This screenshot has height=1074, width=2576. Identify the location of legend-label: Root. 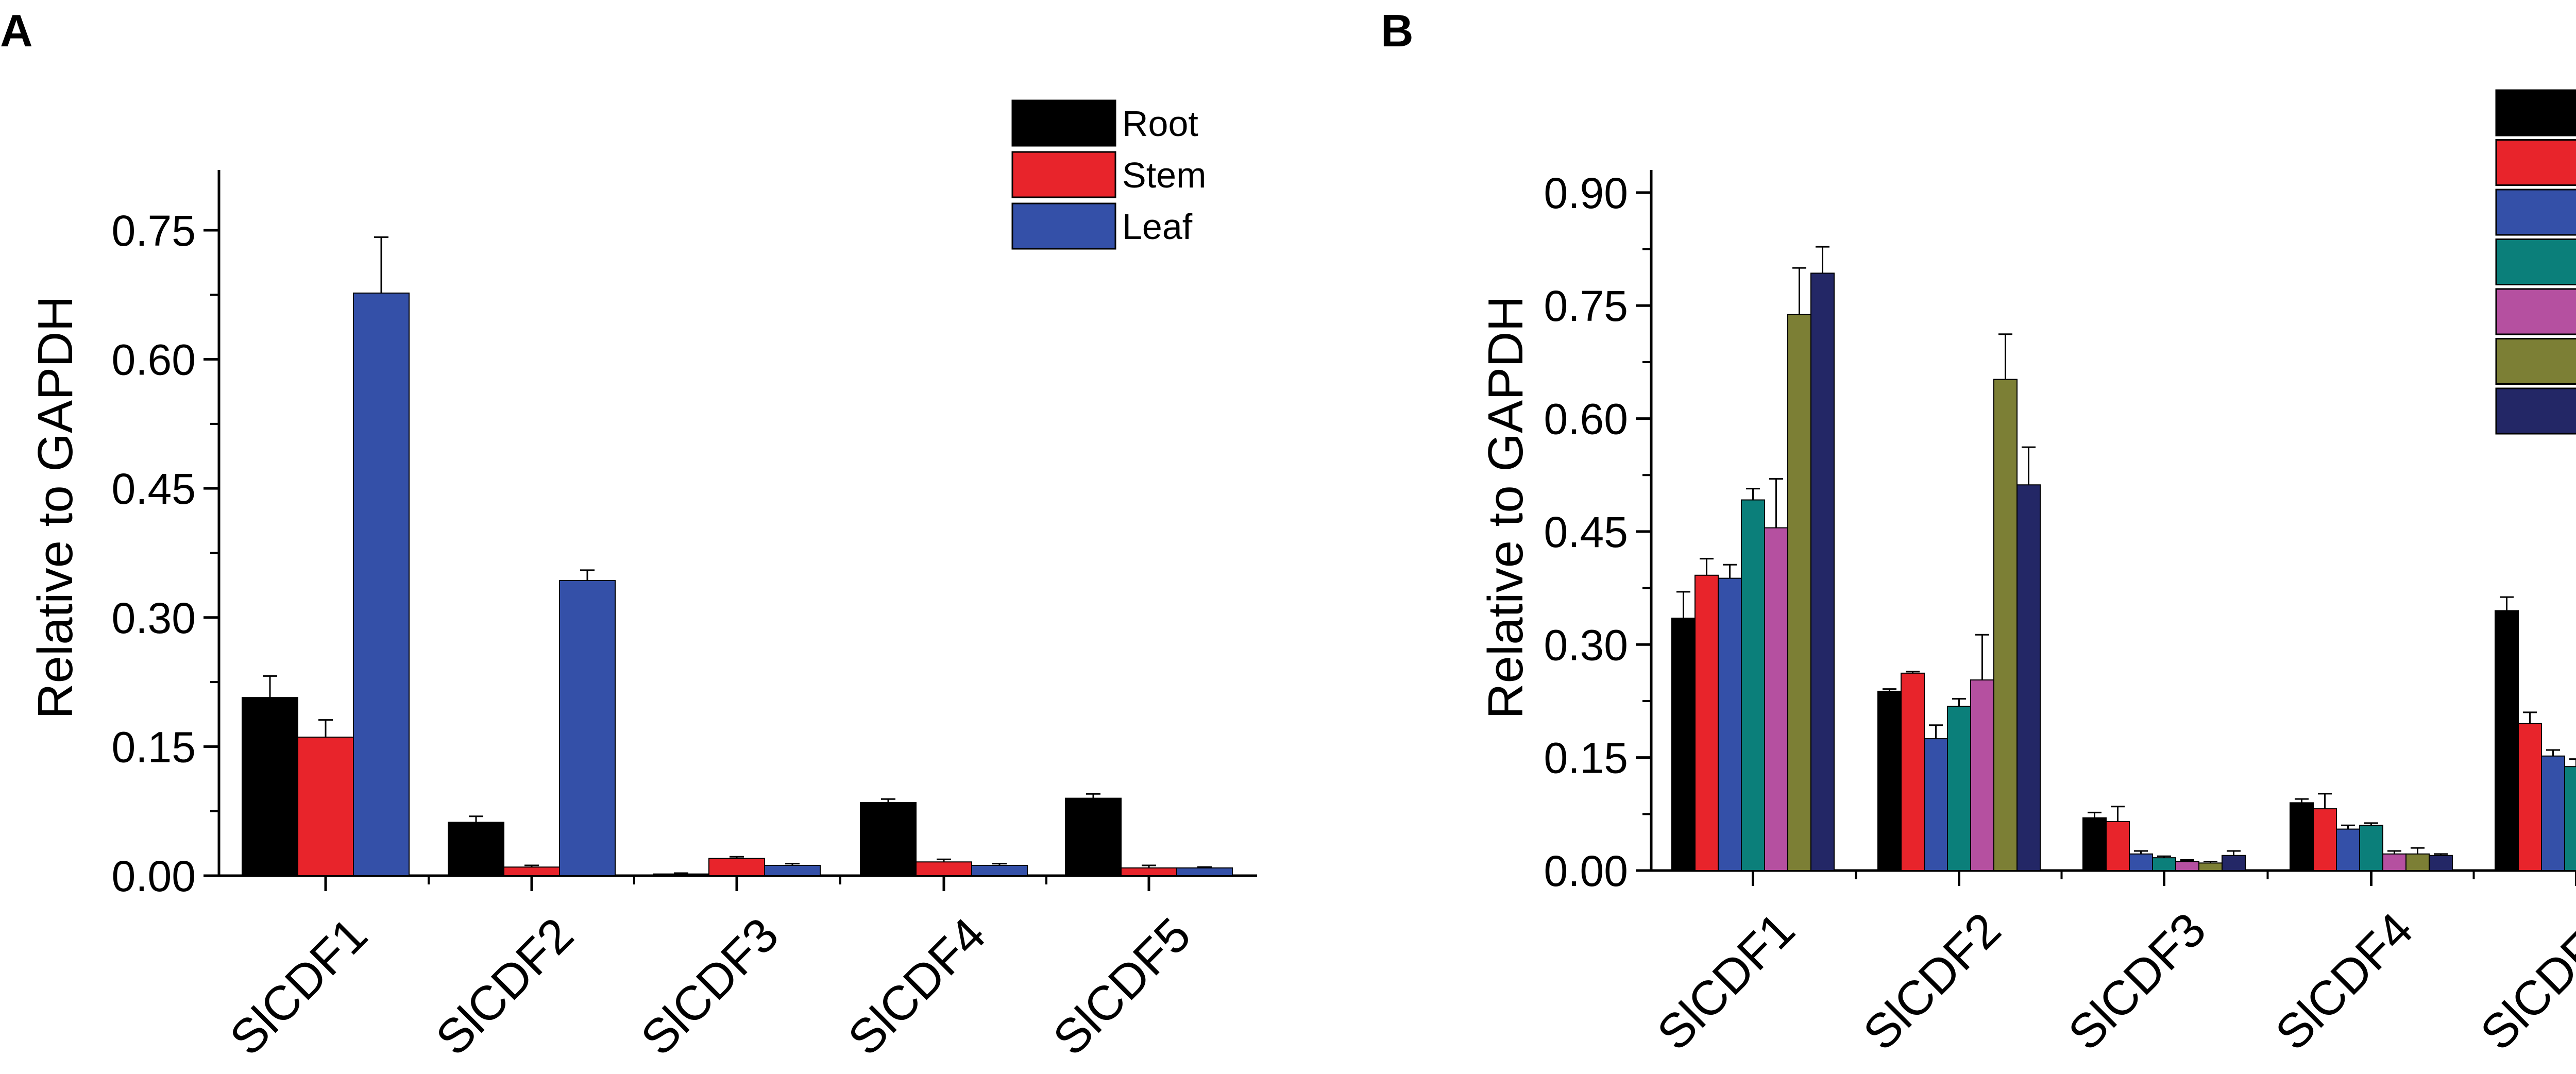
(1160, 124).